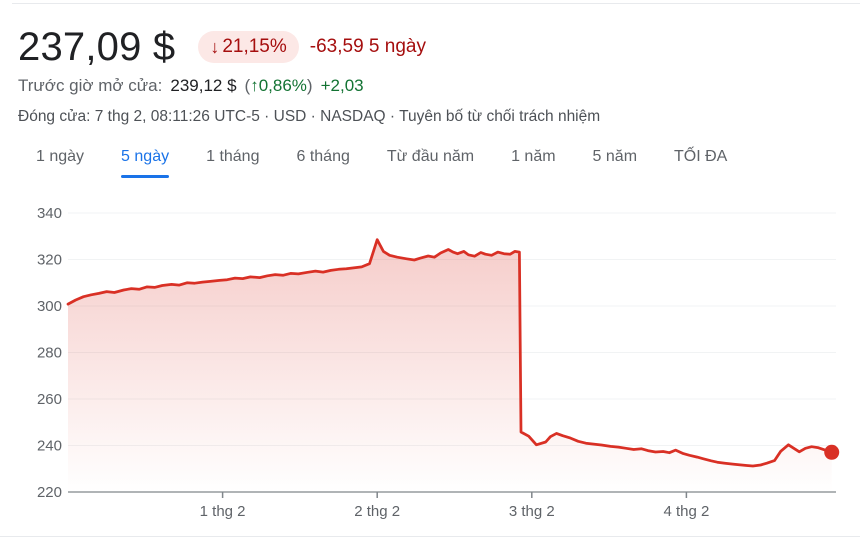 The image size is (860, 540). I want to click on price-header: 237,09 $ ↓ 21,15% -63,59 5 ngày, so click(222, 47).